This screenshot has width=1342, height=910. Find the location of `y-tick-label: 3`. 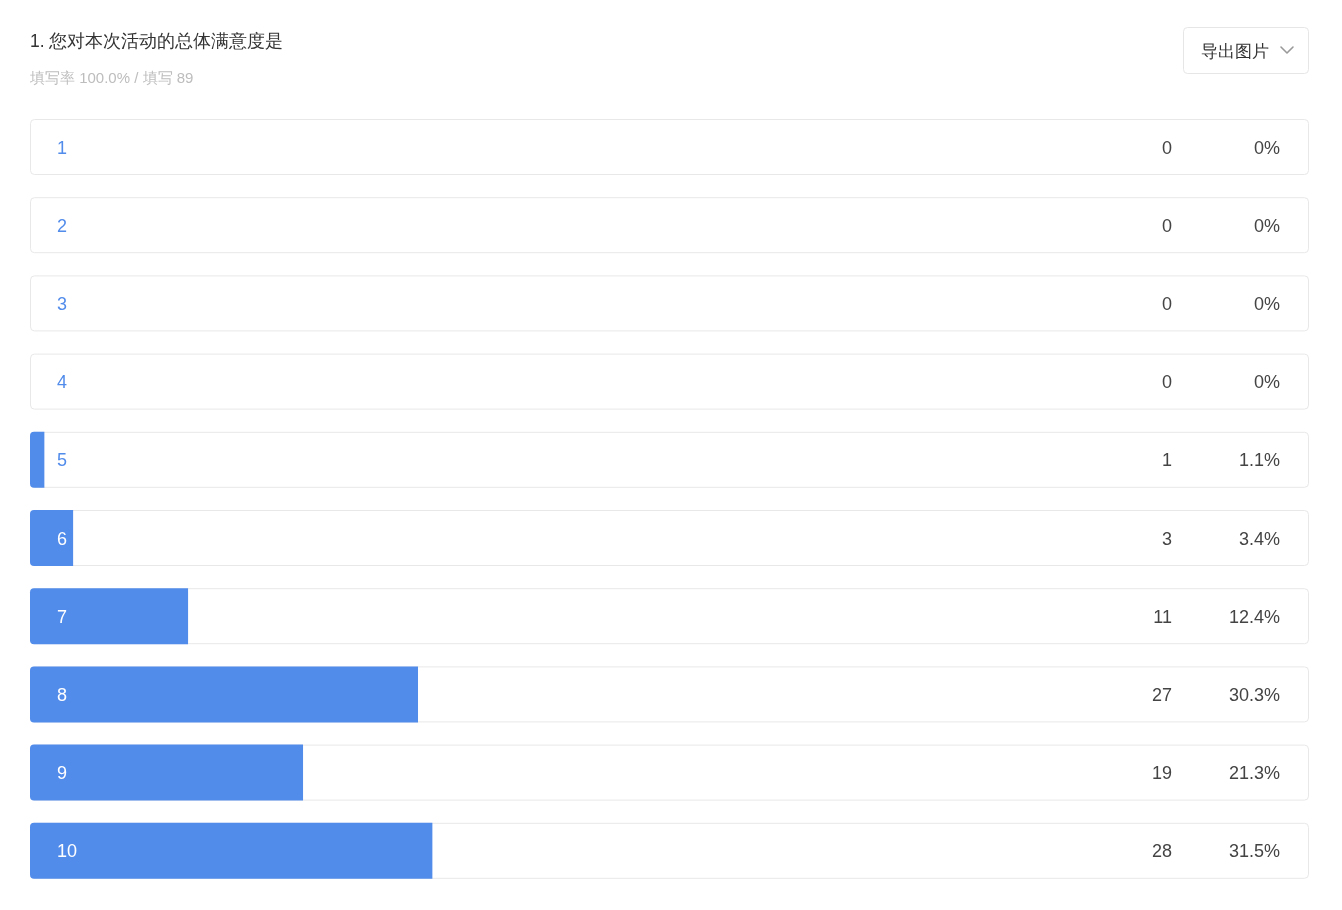

y-tick-label: 3 is located at coordinates (62, 303).